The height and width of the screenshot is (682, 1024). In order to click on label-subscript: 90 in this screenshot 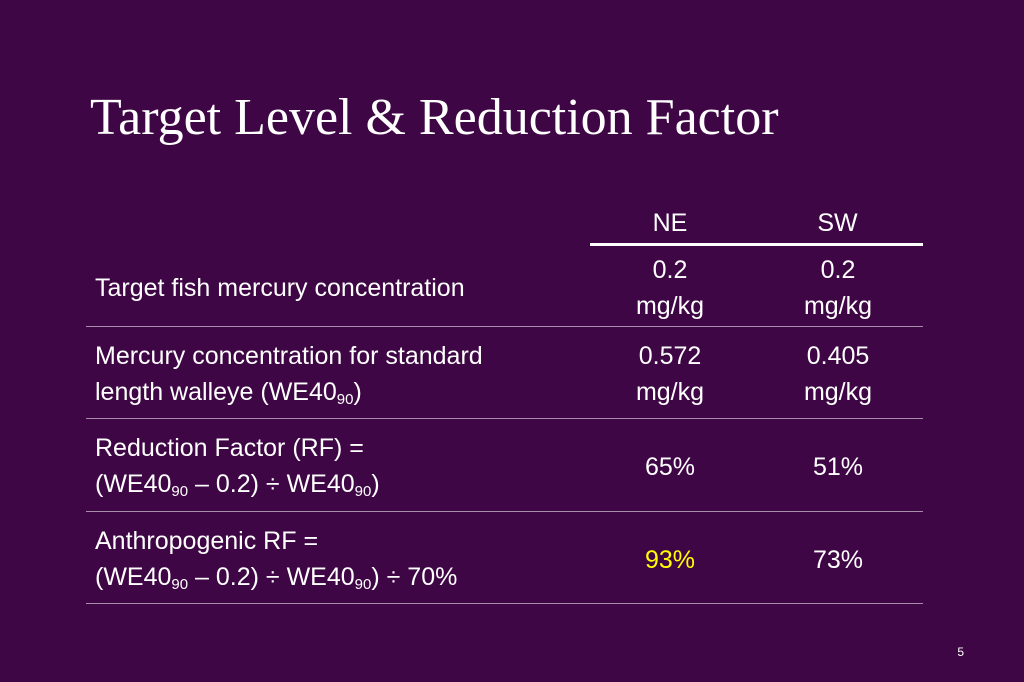, I will do `click(345, 399)`.